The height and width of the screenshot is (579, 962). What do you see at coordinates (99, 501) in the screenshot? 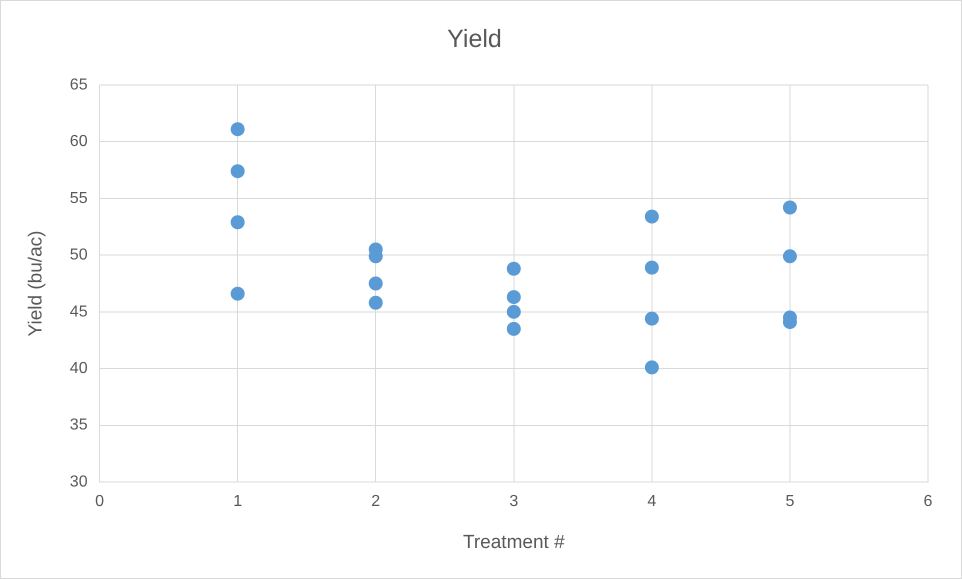
I see `x-tick-label: 0` at bounding box center [99, 501].